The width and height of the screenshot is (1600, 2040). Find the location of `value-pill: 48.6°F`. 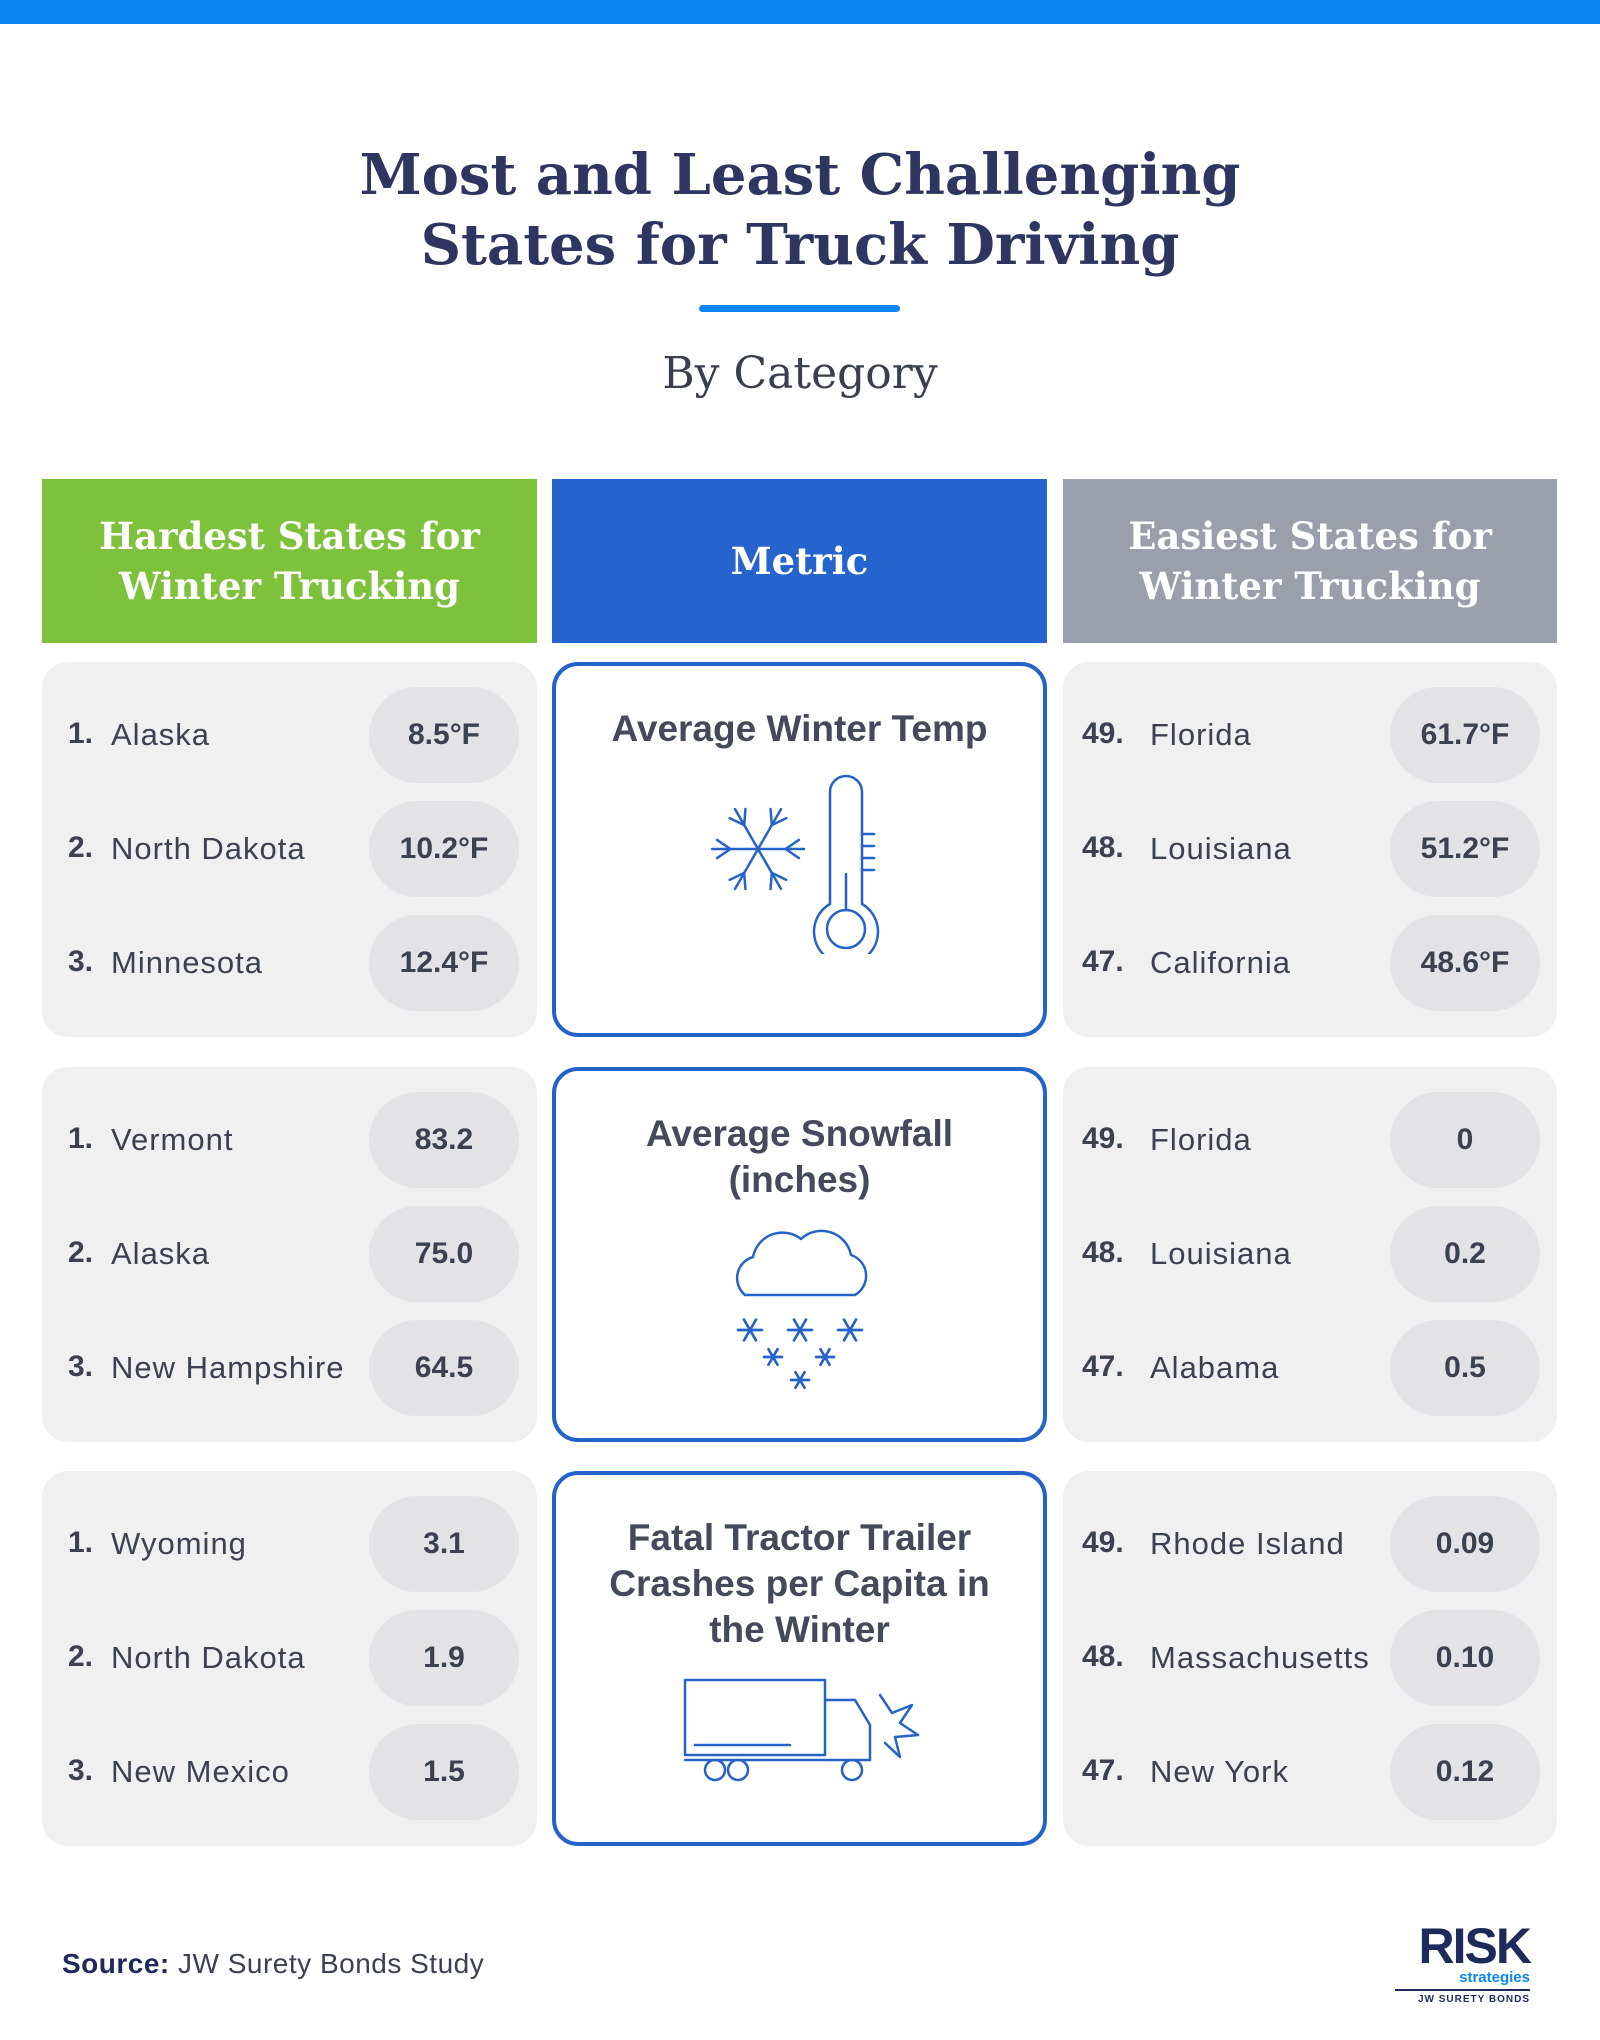

value-pill: 48.6°F is located at coordinates (1465, 963).